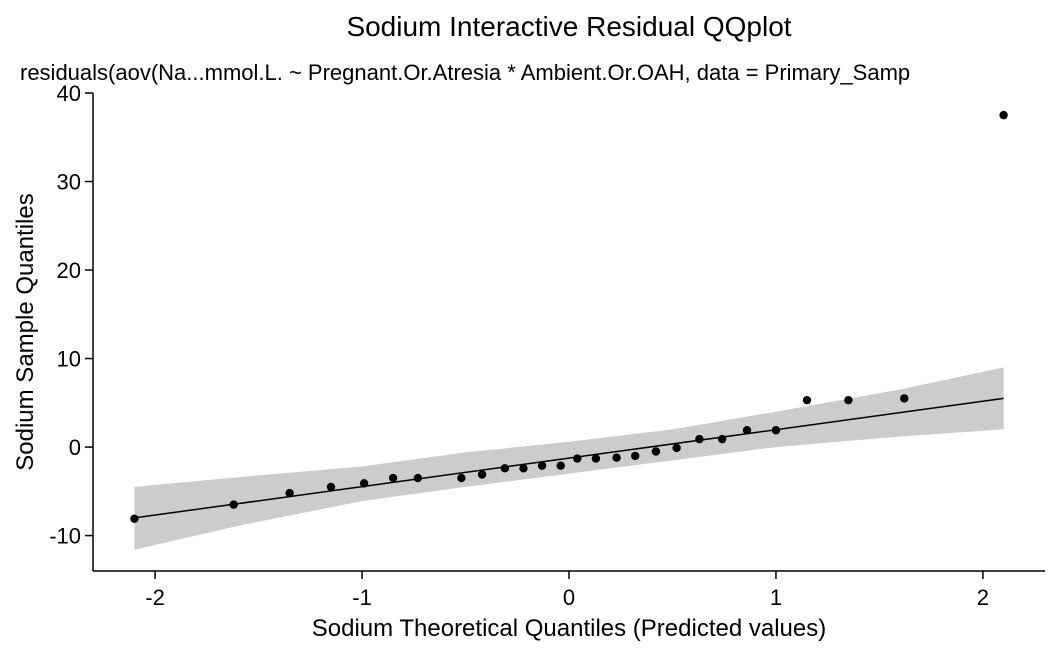 Image resolution: width=1059 pixels, height=654 pixels. I want to click on x-tick-label: -1, so click(362, 597).